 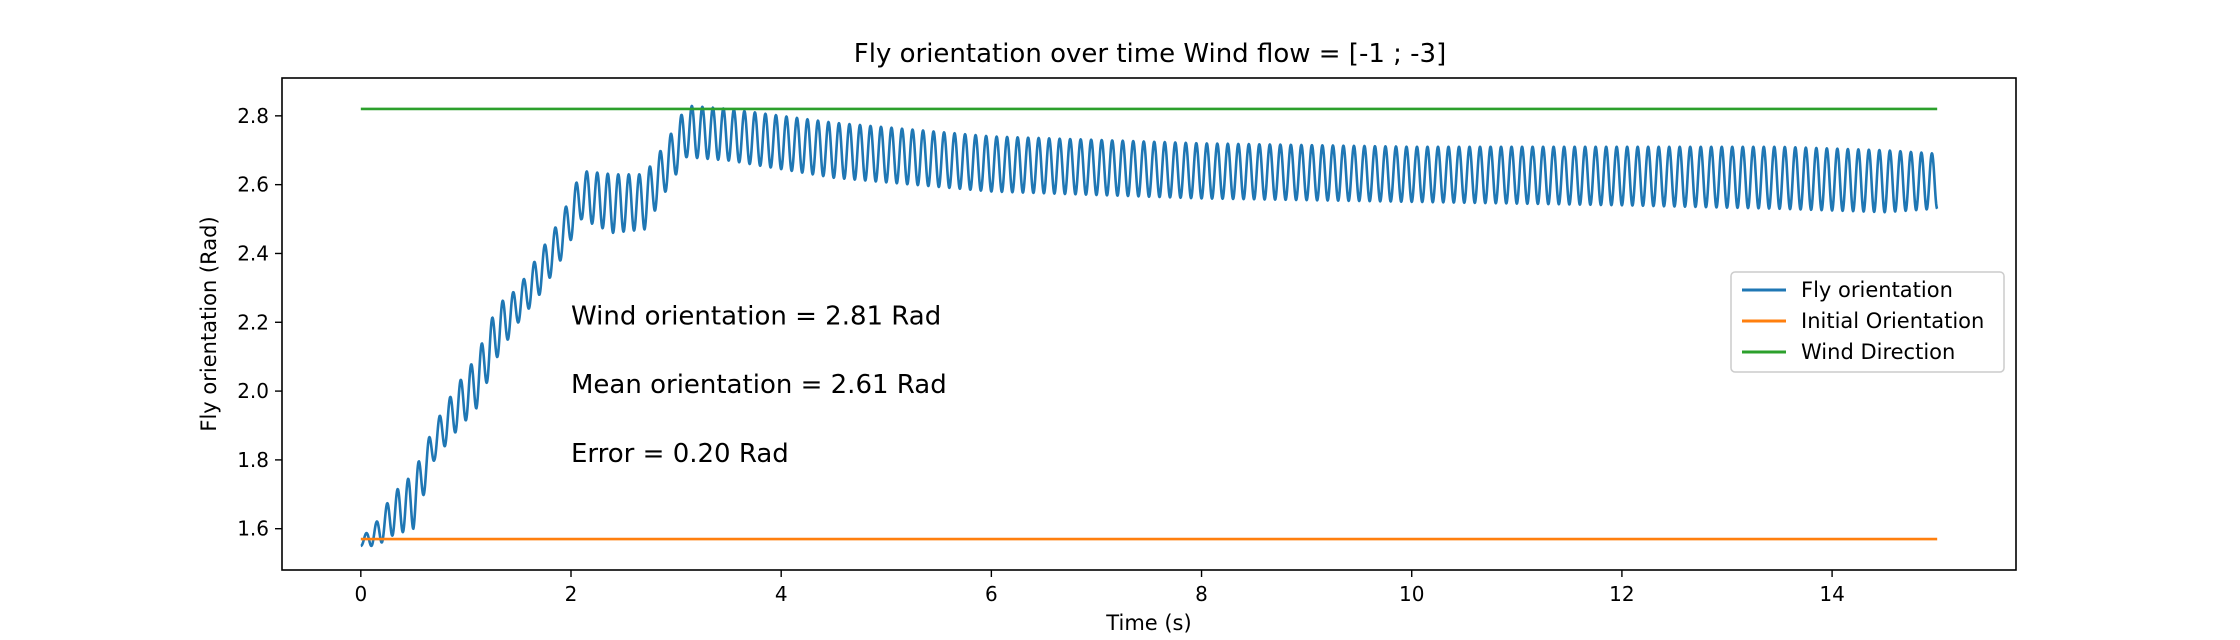 What do you see at coordinates (360, 594) in the screenshot?
I see `x-tick-label: 0` at bounding box center [360, 594].